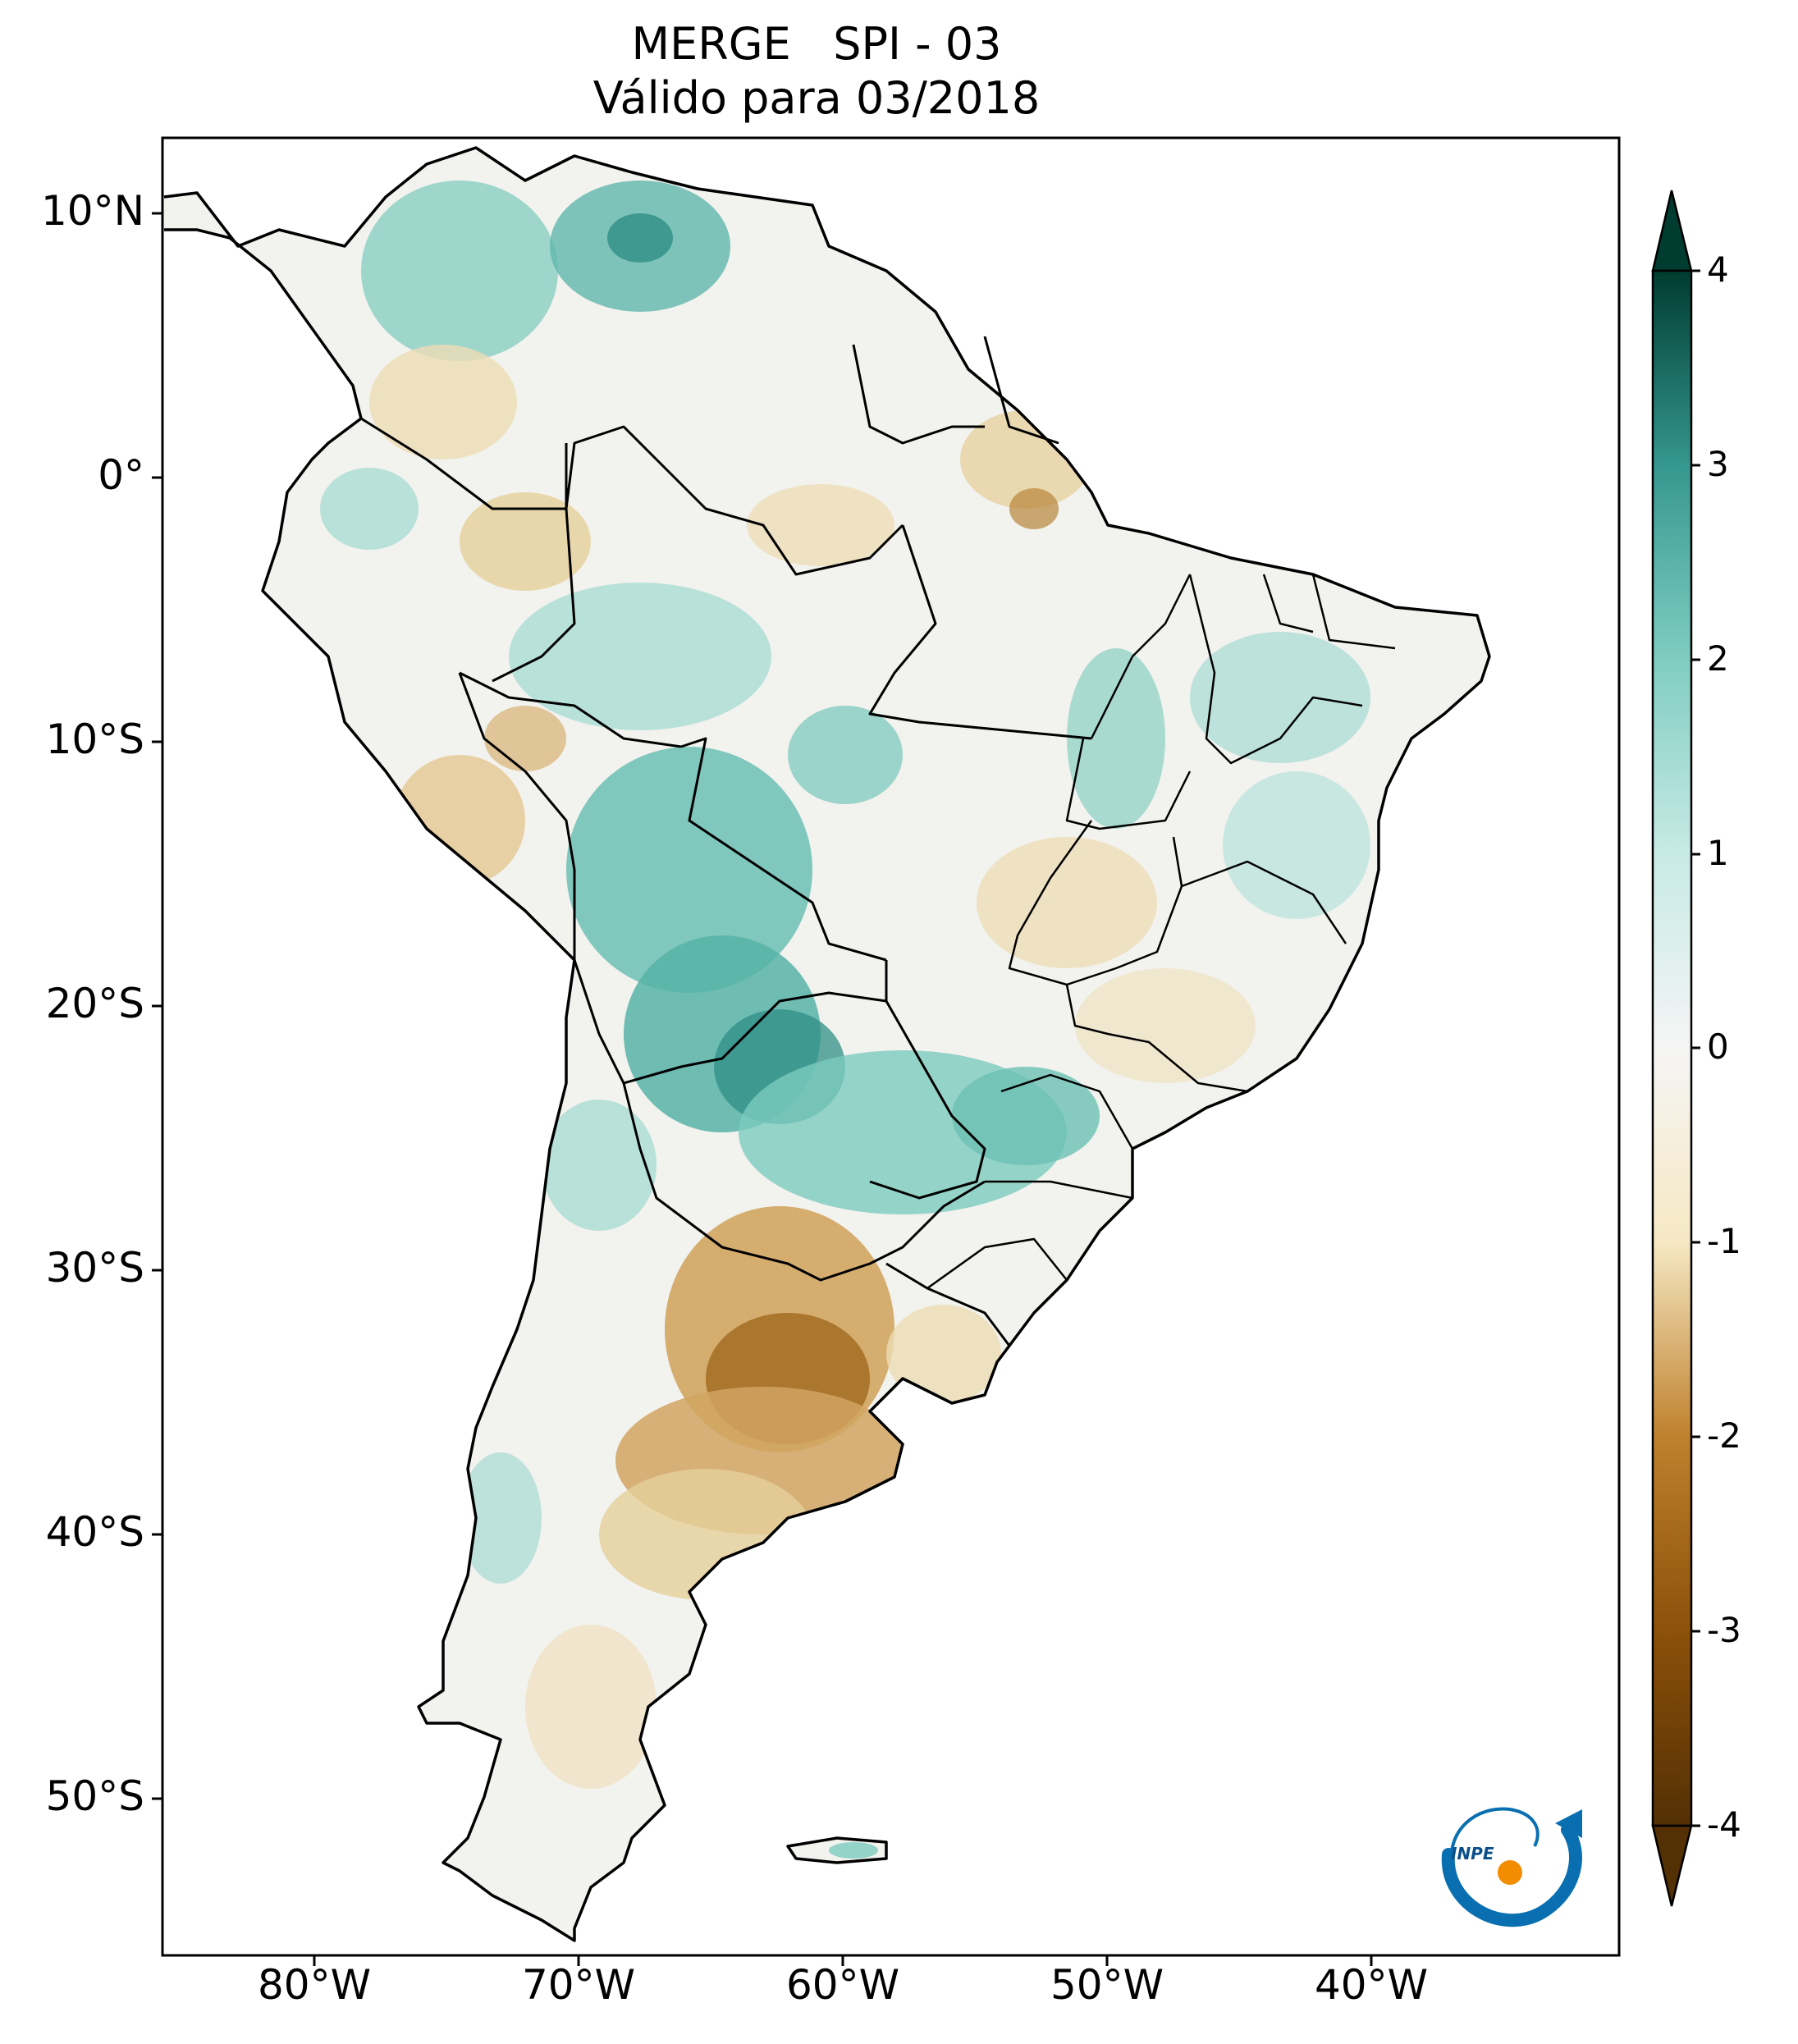  What do you see at coordinates (1718, 853) in the screenshot?
I see `colorbar-tick-label: 1` at bounding box center [1718, 853].